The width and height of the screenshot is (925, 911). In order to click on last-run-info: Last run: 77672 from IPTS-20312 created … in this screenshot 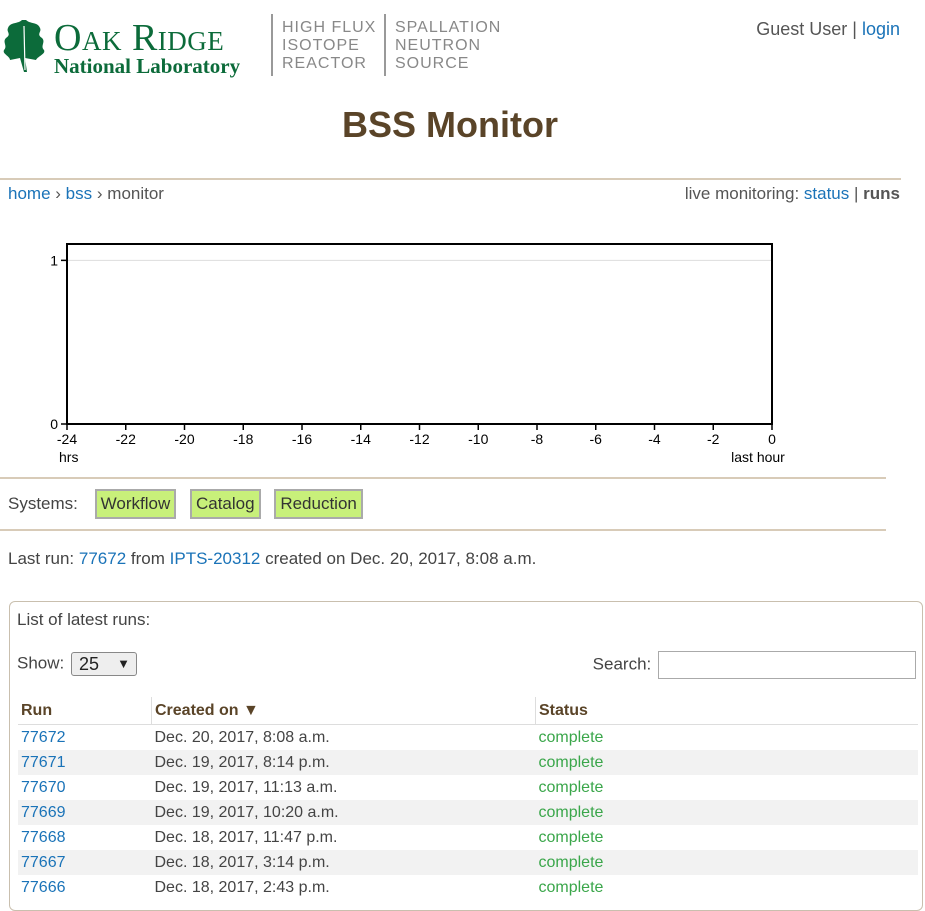, I will do `click(272, 559)`.